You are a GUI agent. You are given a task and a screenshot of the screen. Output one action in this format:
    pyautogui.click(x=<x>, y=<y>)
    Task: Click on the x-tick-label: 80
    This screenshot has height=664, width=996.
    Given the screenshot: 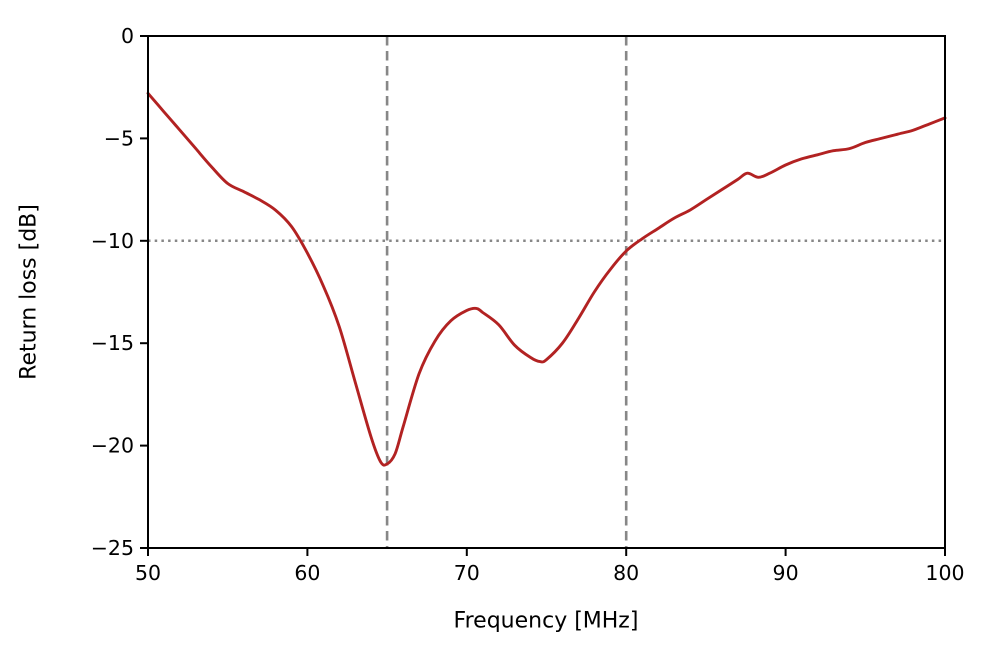 What is the action you would take?
    pyautogui.click(x=626, y=573)
    